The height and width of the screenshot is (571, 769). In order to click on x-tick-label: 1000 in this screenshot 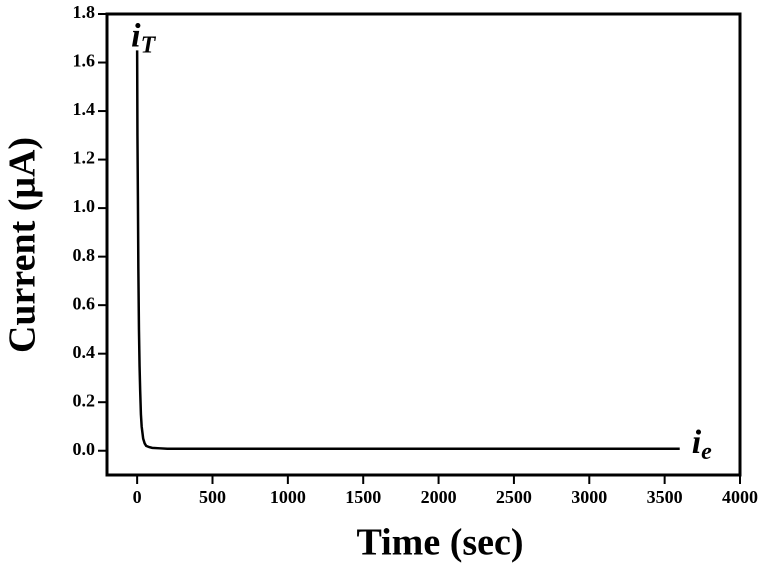, I will do `click(288, 497)`.